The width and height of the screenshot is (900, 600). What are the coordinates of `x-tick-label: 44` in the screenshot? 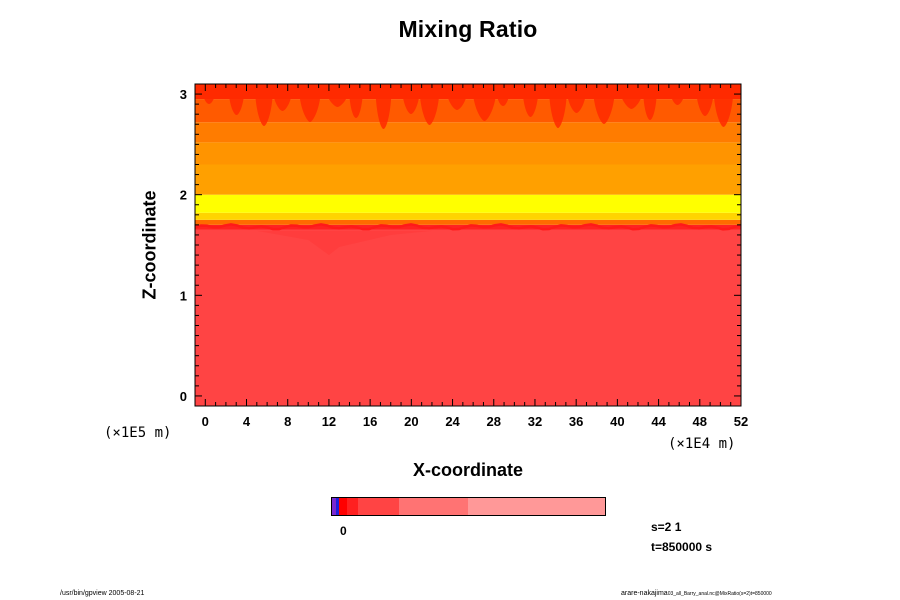 It's located at (658, 421).